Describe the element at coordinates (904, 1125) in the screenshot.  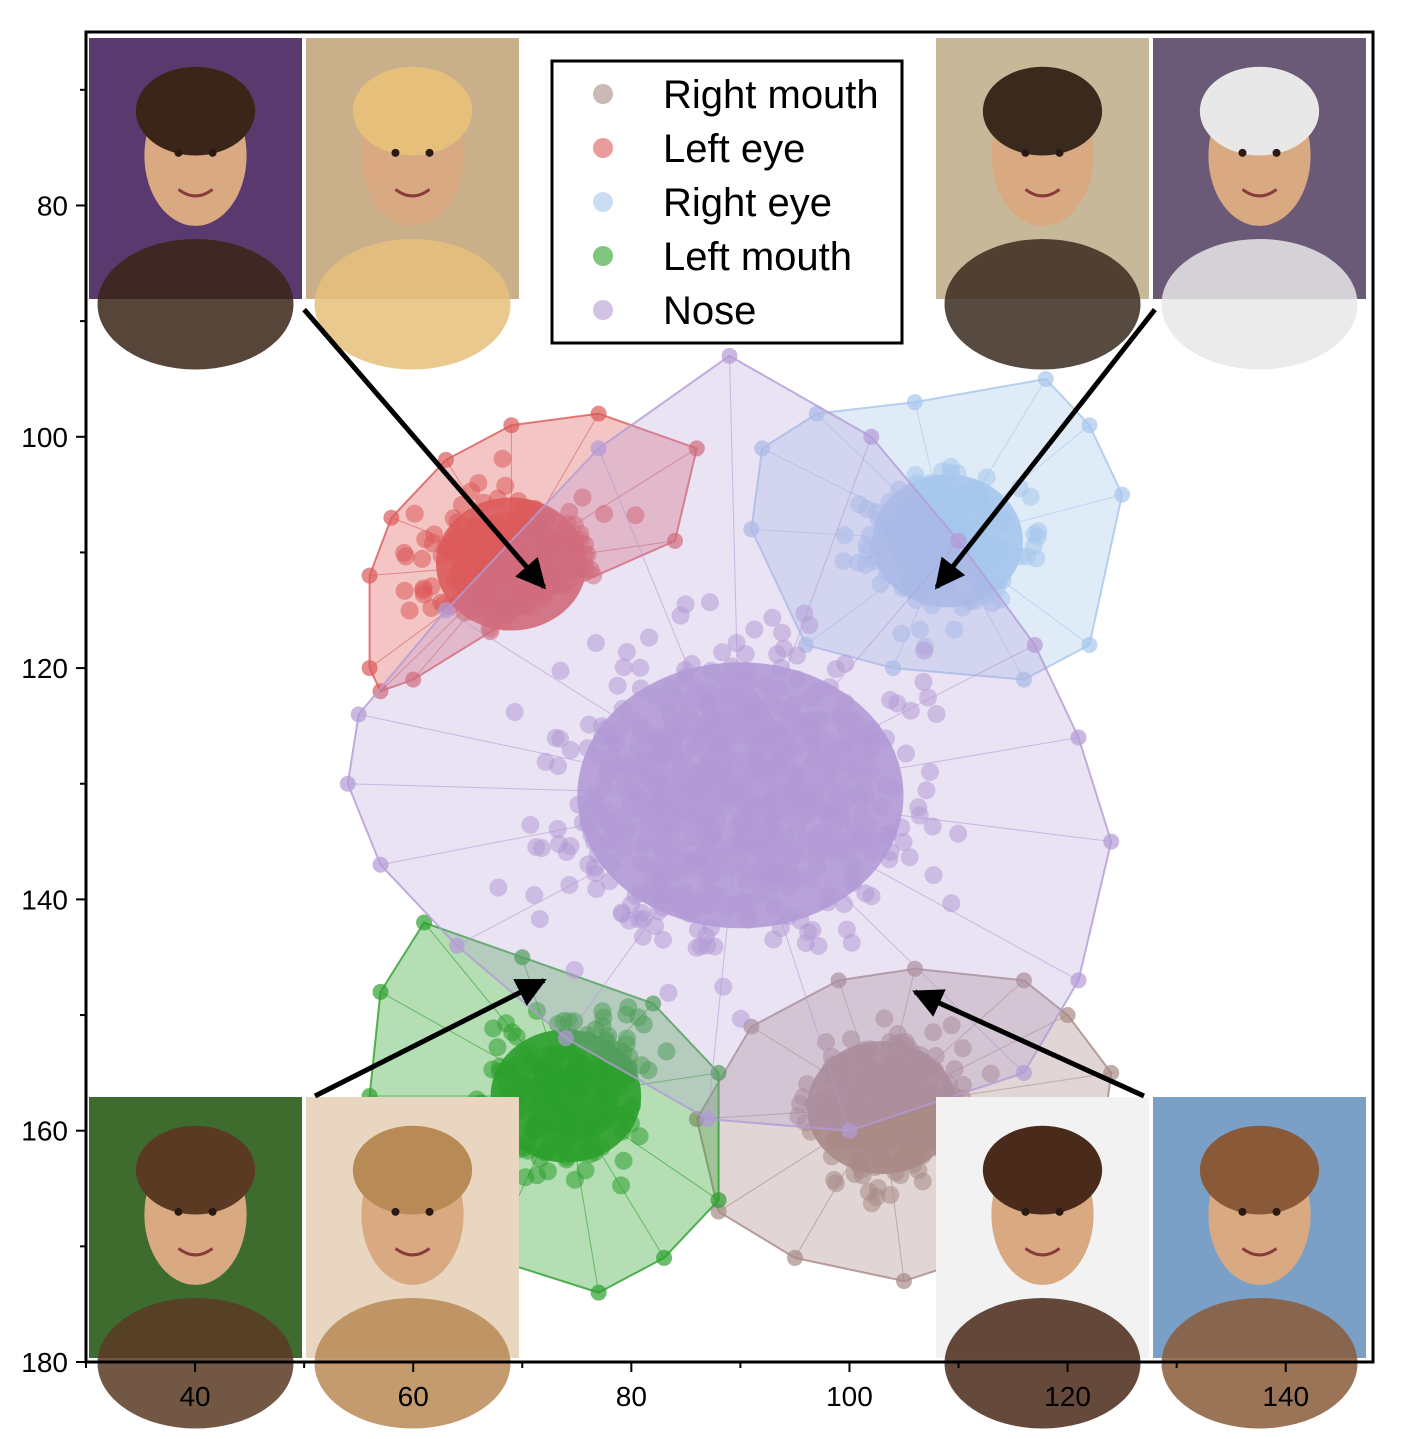
I see `cluster-right-mouth` at that location.